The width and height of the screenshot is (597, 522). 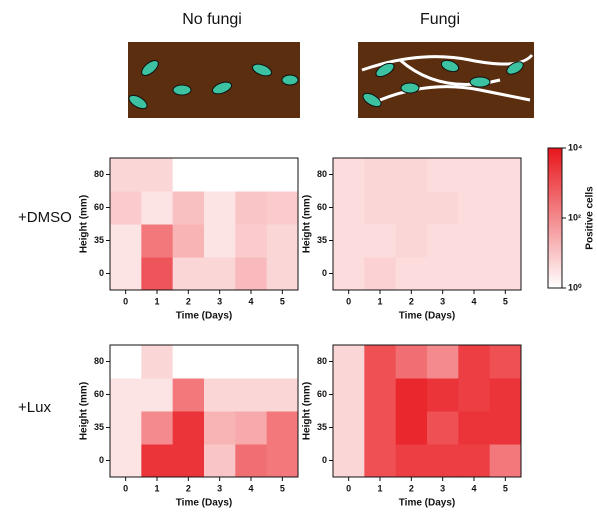 I want to click on row-label: +Lux, so click(x=34, y=407).